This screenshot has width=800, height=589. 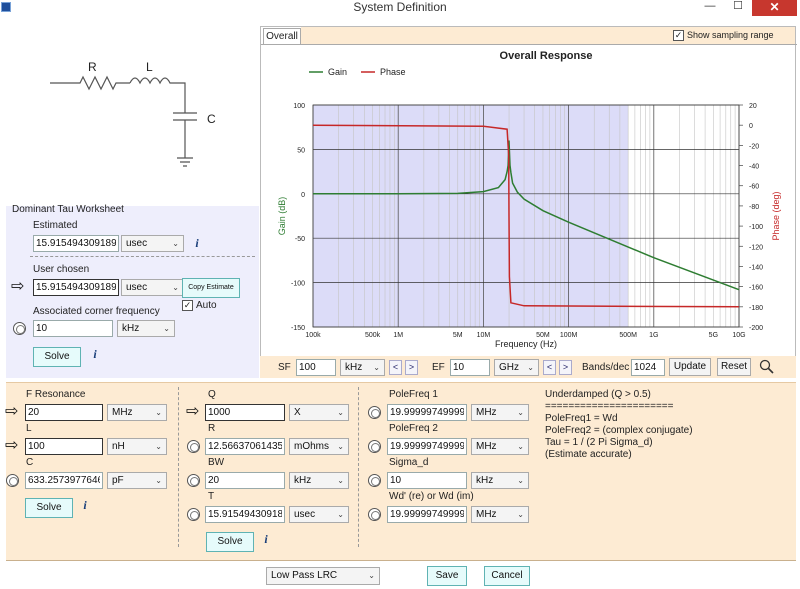 What do you see at coordinates (303, 480) in the screenshot?
I see `bw-unit-value: kHz` at bounding box center [303, 480].